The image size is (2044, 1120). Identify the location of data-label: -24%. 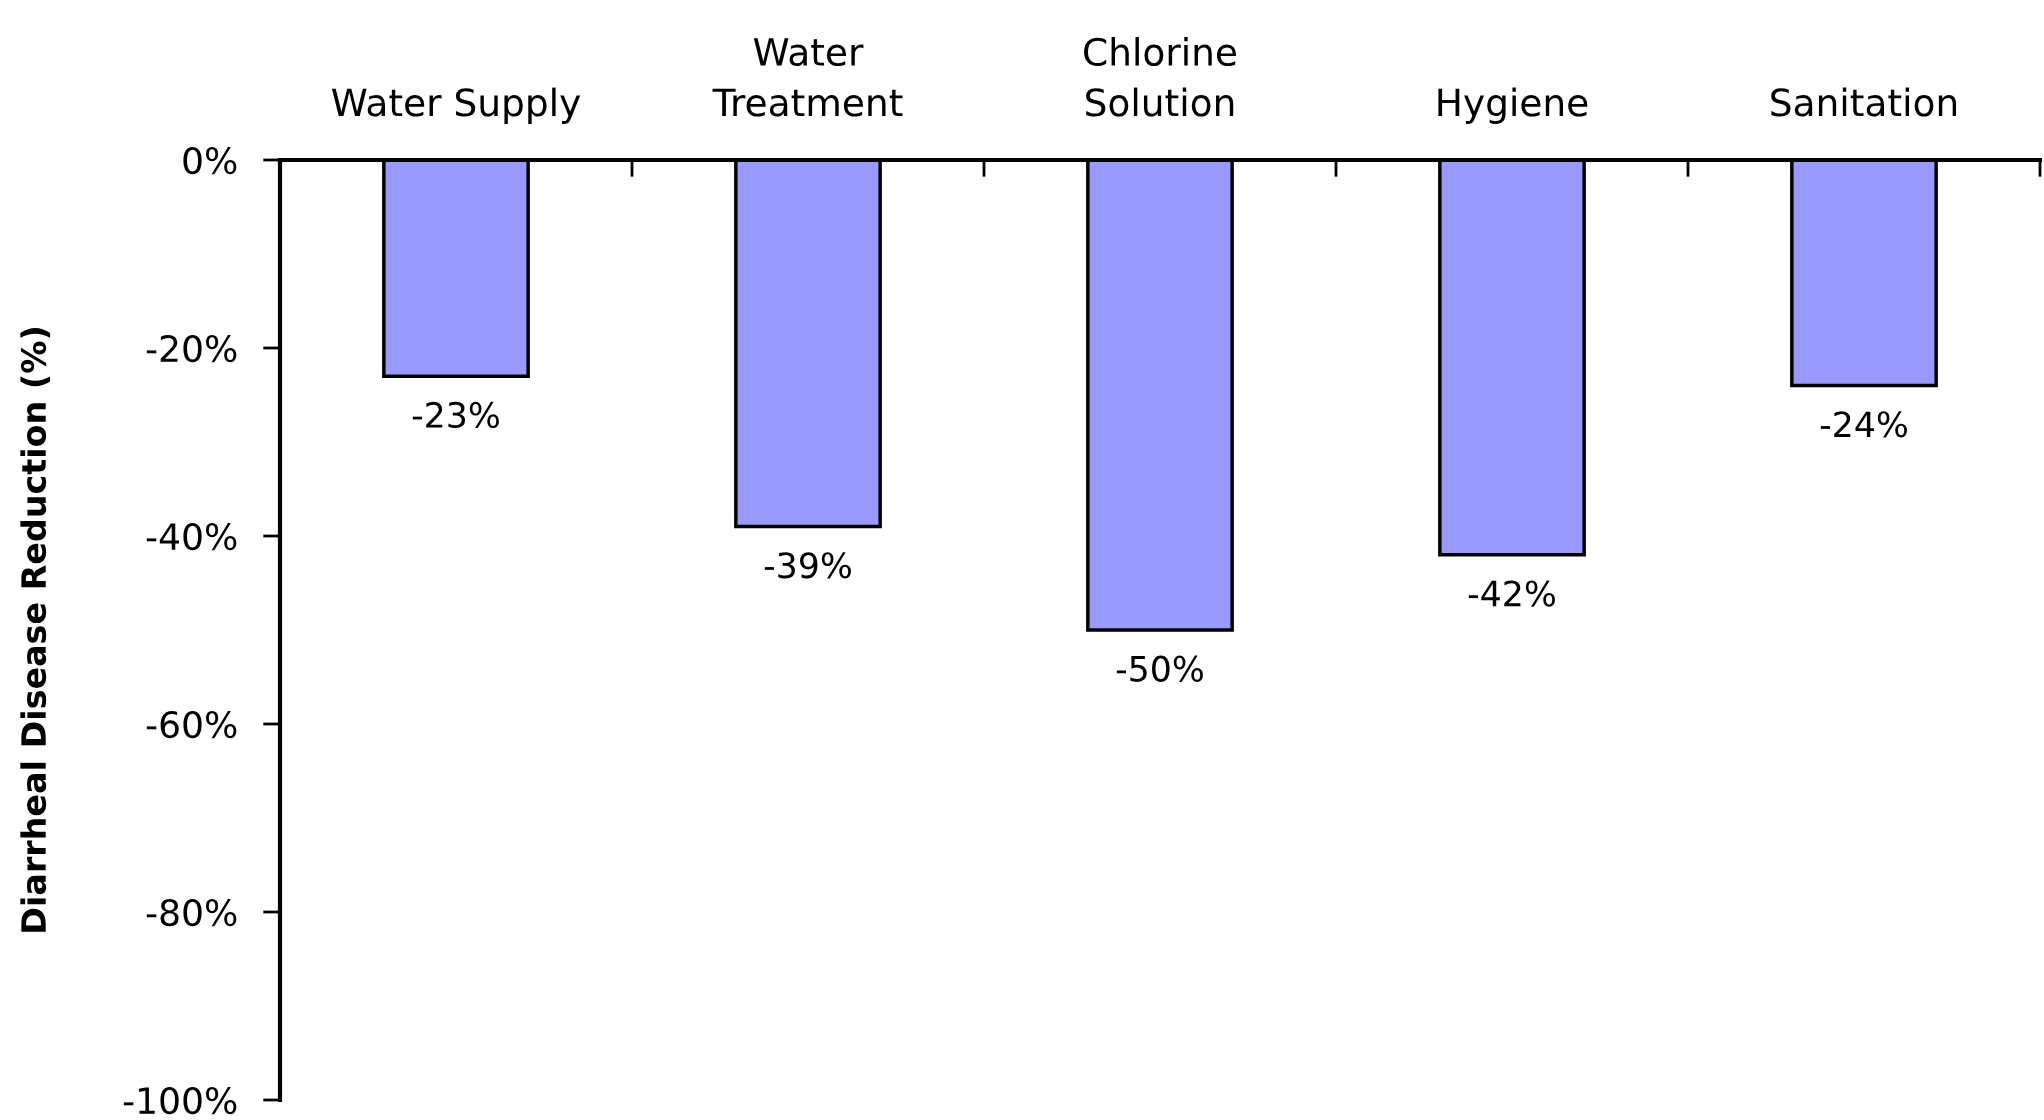
(1863, 424).